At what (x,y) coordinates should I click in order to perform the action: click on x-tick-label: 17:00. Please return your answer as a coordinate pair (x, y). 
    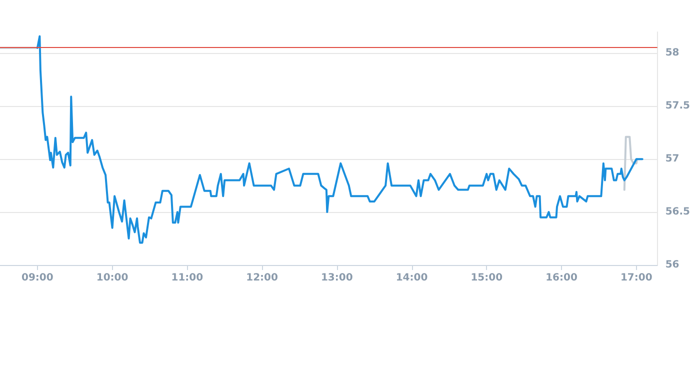
    Looking at the image, I should click on (636, 278).